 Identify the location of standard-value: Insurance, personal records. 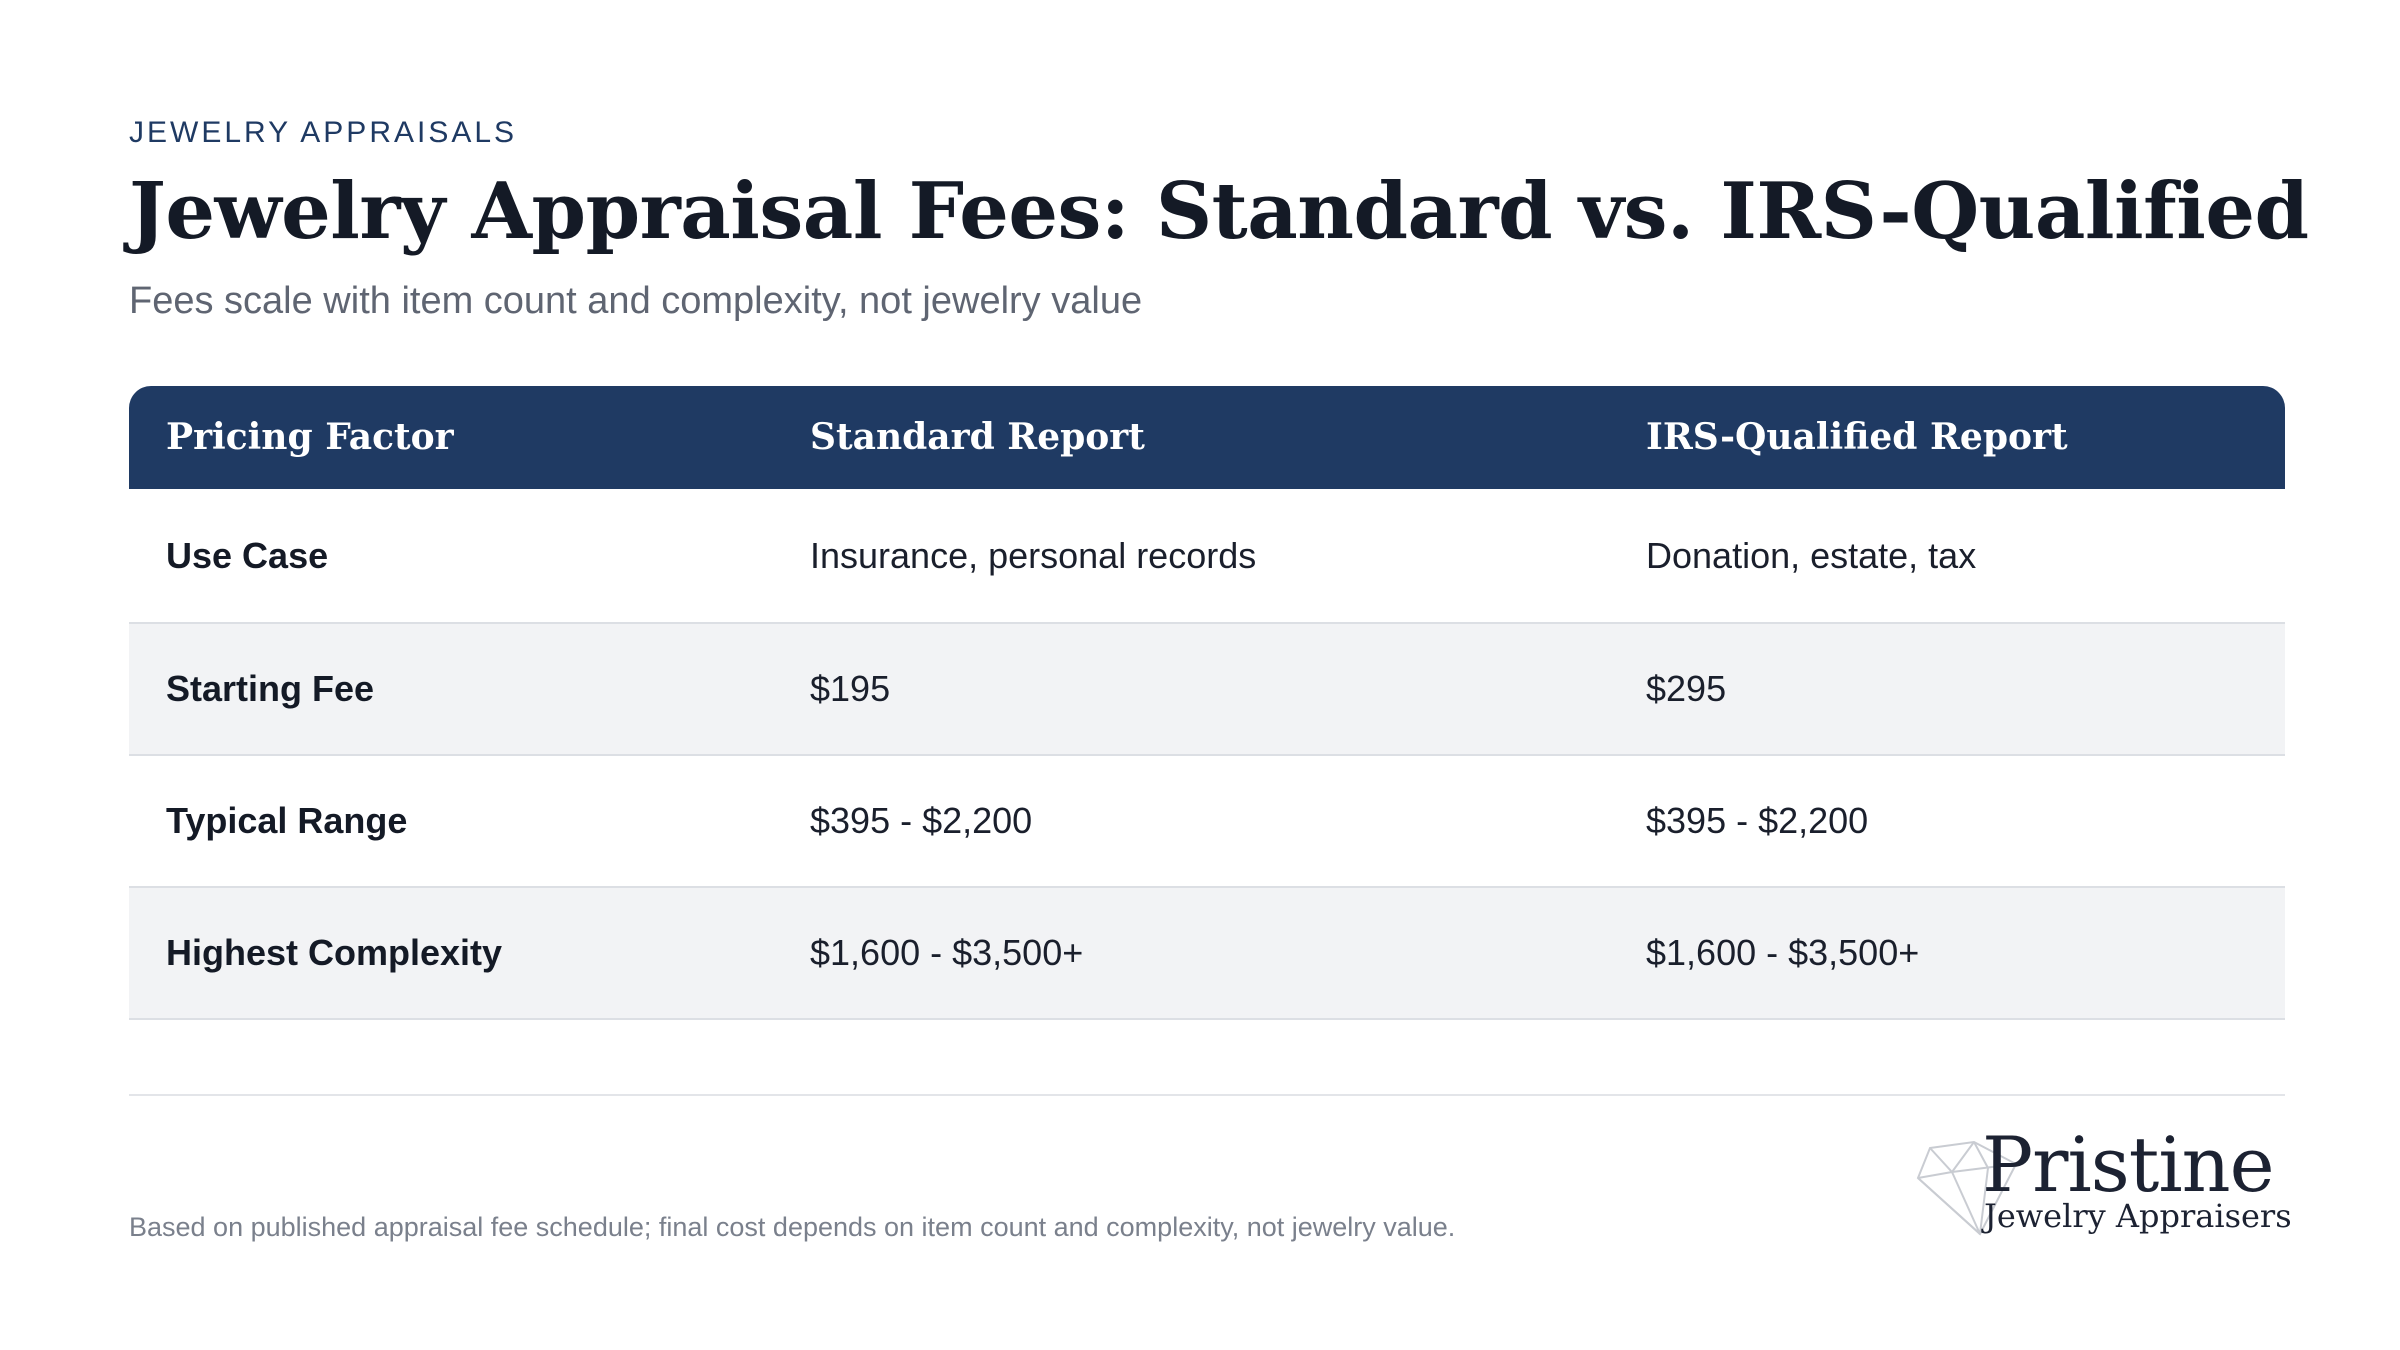
(1033, 555).